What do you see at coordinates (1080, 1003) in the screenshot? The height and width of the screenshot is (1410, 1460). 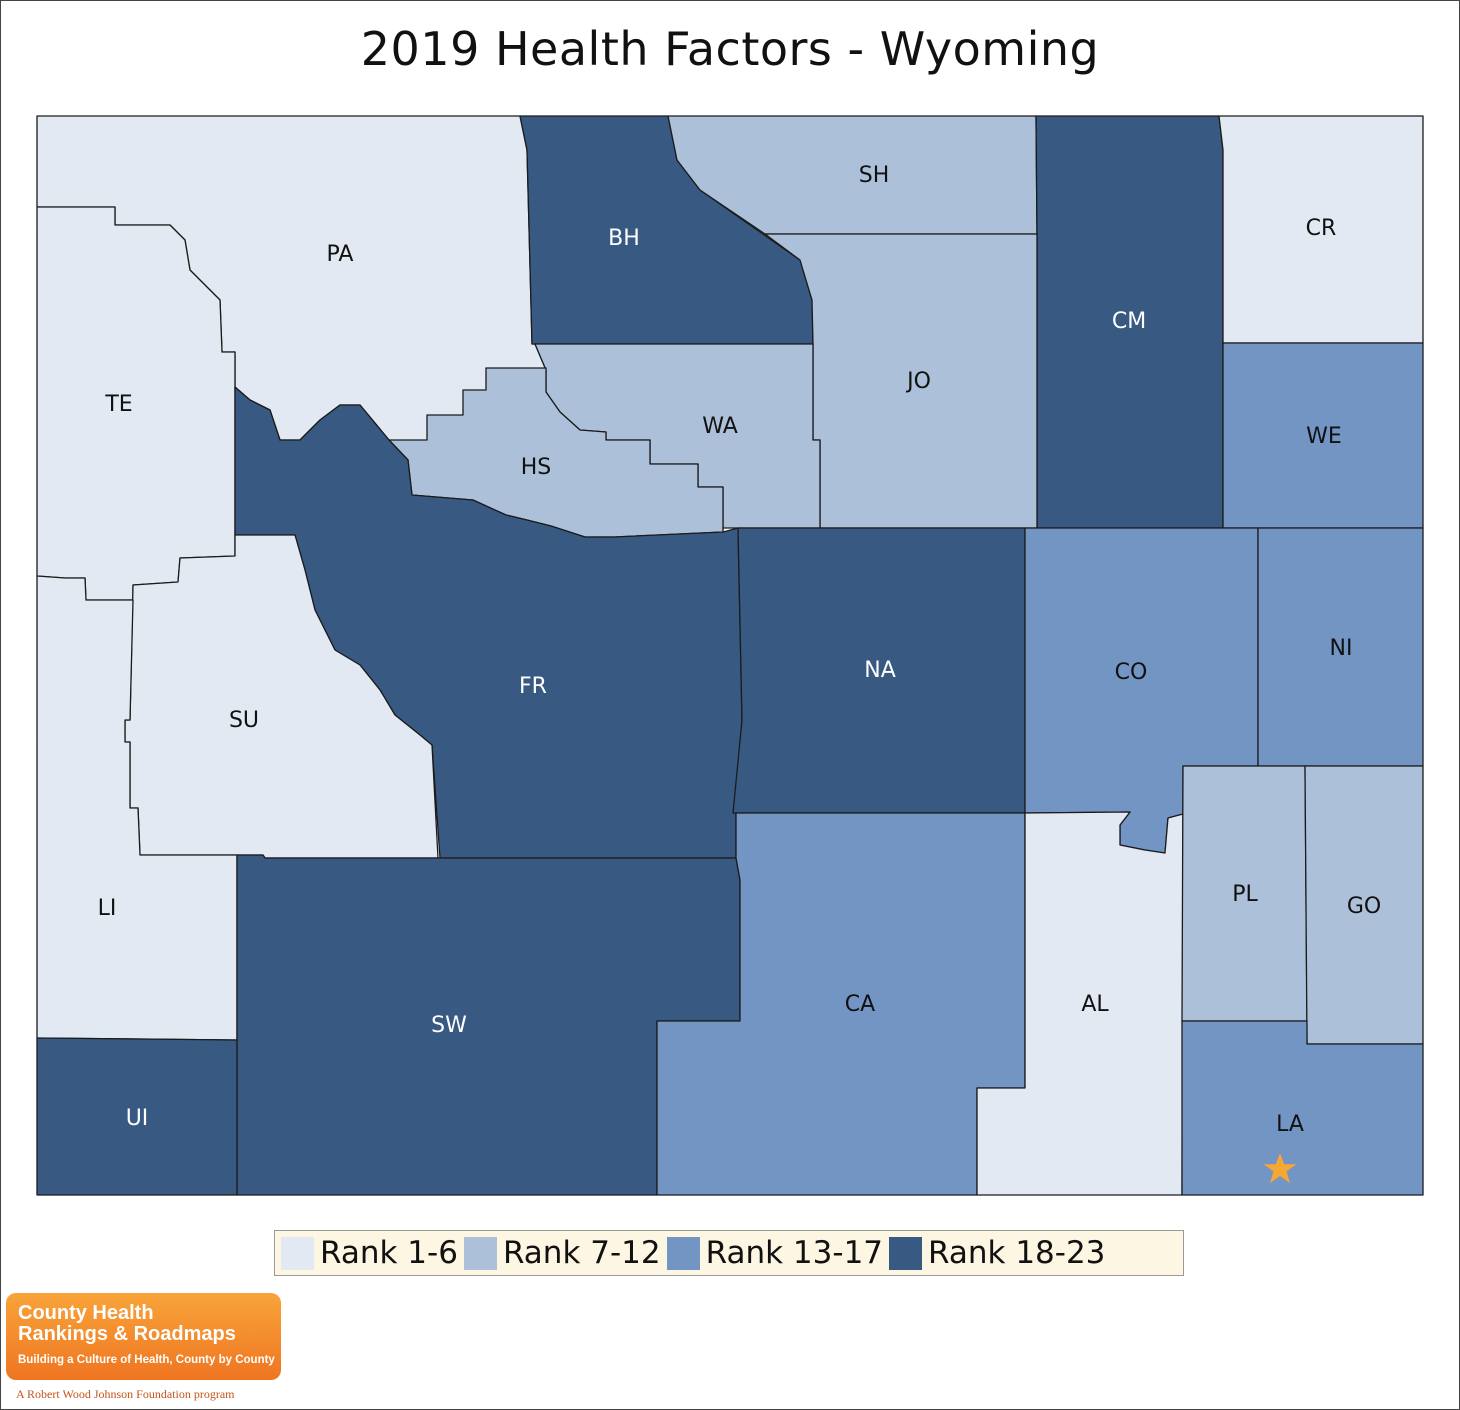 I see `county-al` at bounding box center [1080, 1003].